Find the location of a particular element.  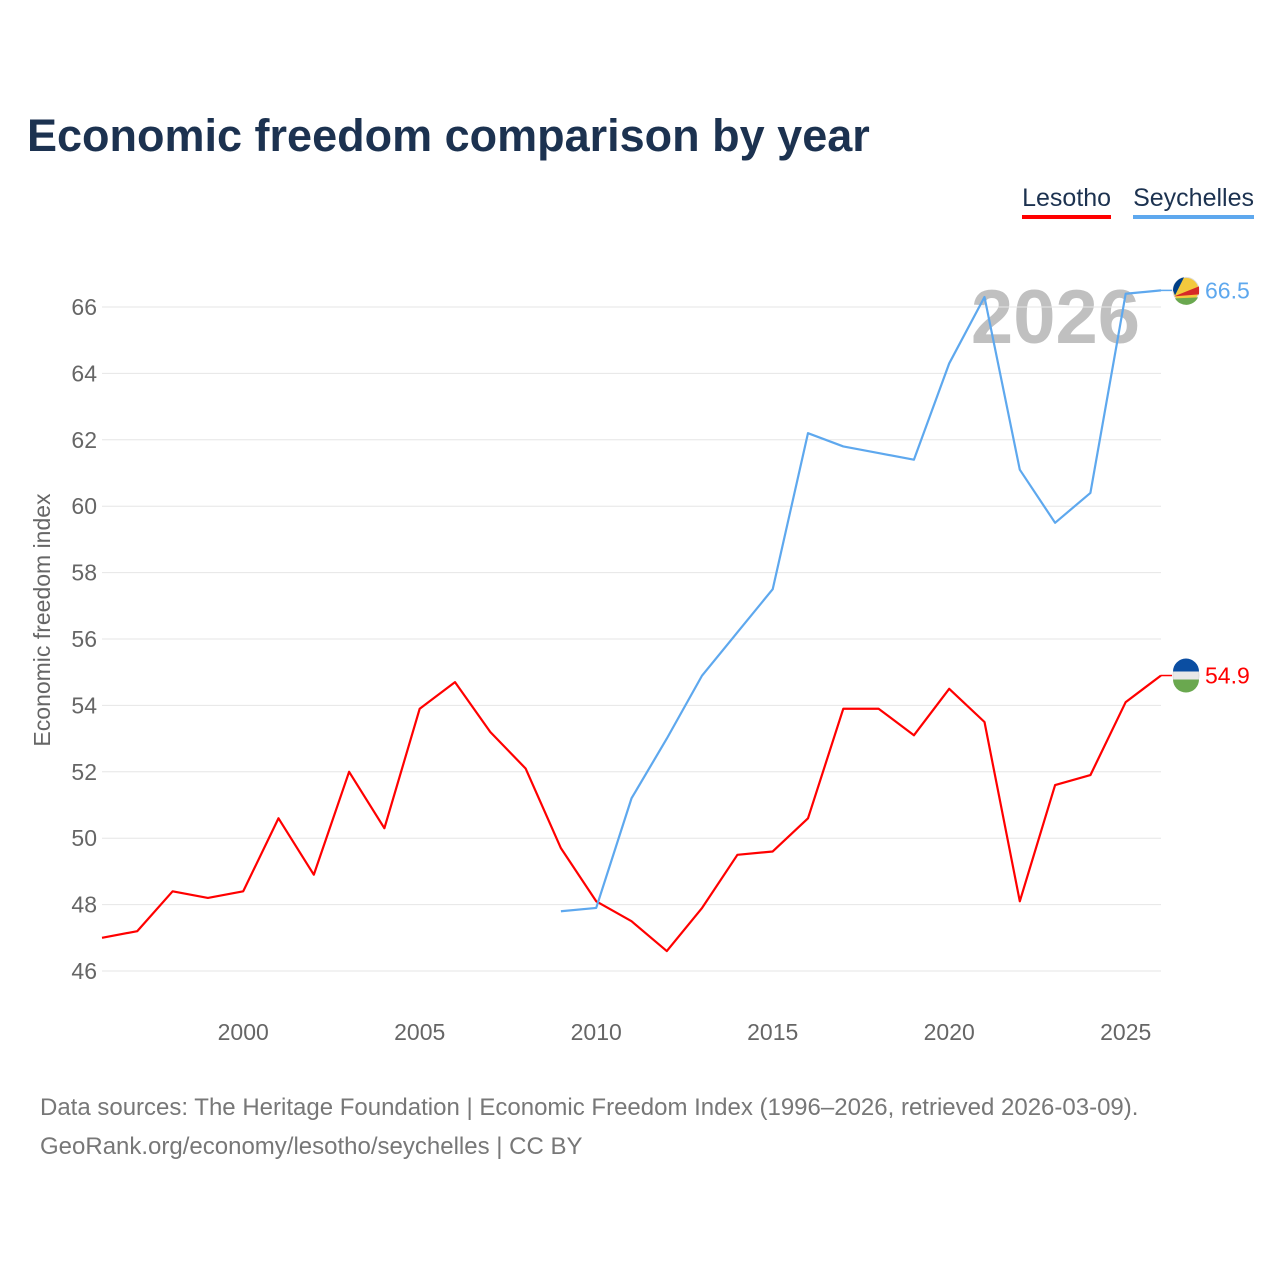

y-tick-label: 62 is located at coordinates (84, 440).